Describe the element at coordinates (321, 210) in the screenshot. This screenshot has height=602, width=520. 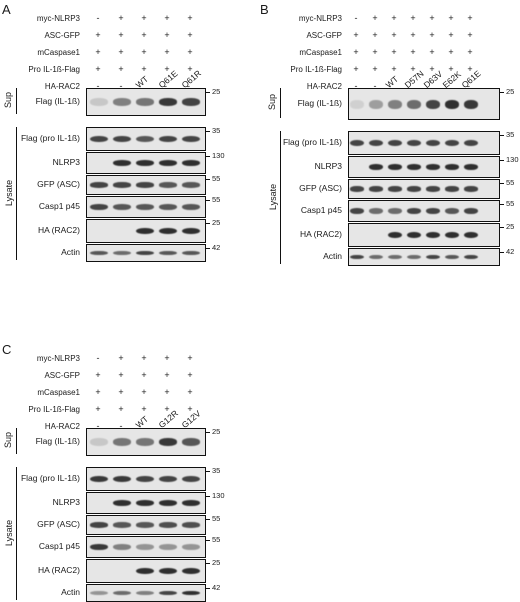
I see `blot-label: Casp1 p45` at that location.